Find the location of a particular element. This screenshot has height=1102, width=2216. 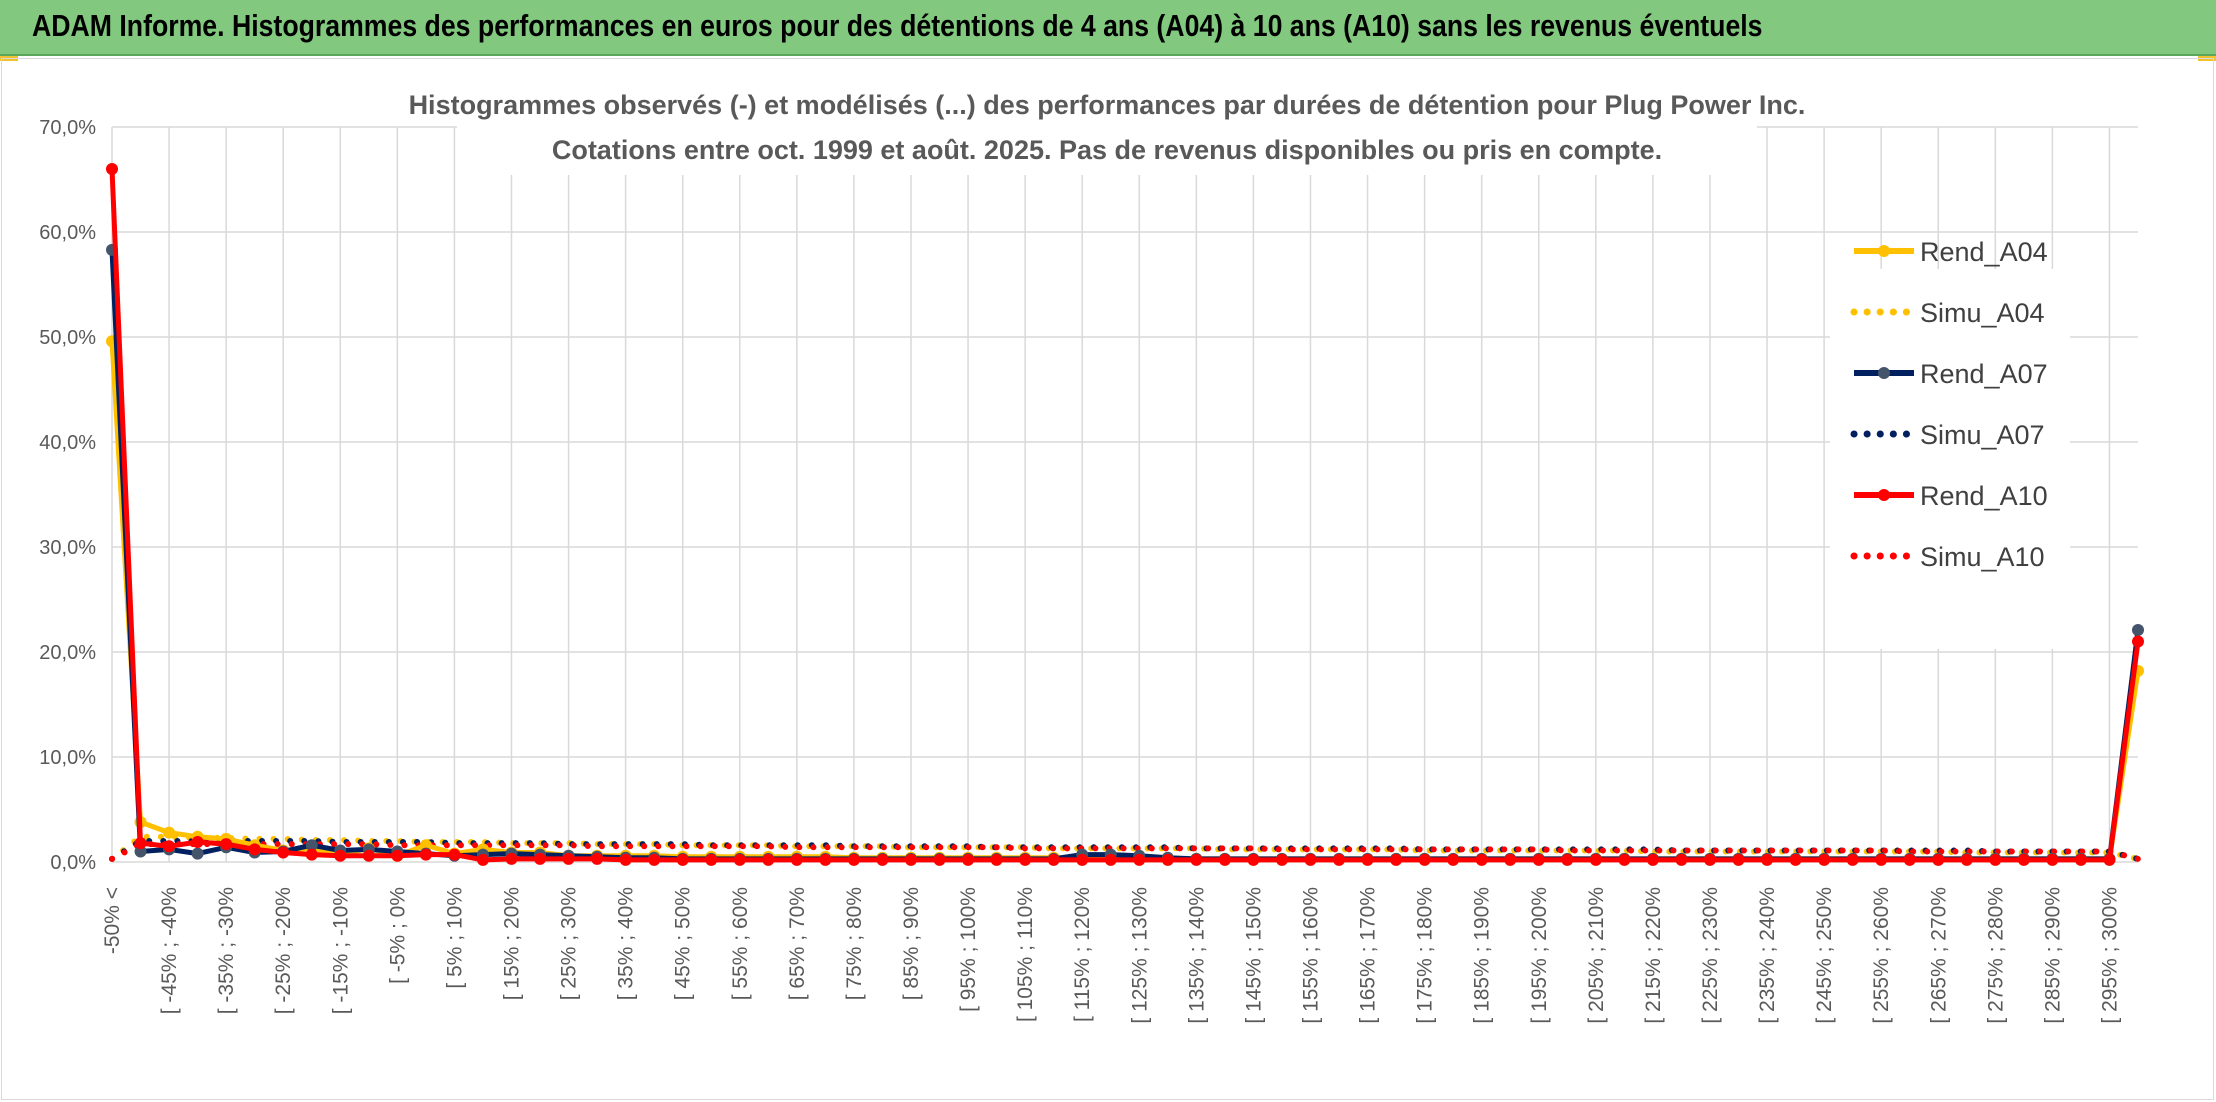

x-tick-label: [ 175% ; 180% is located at coordinates (1425, 955).